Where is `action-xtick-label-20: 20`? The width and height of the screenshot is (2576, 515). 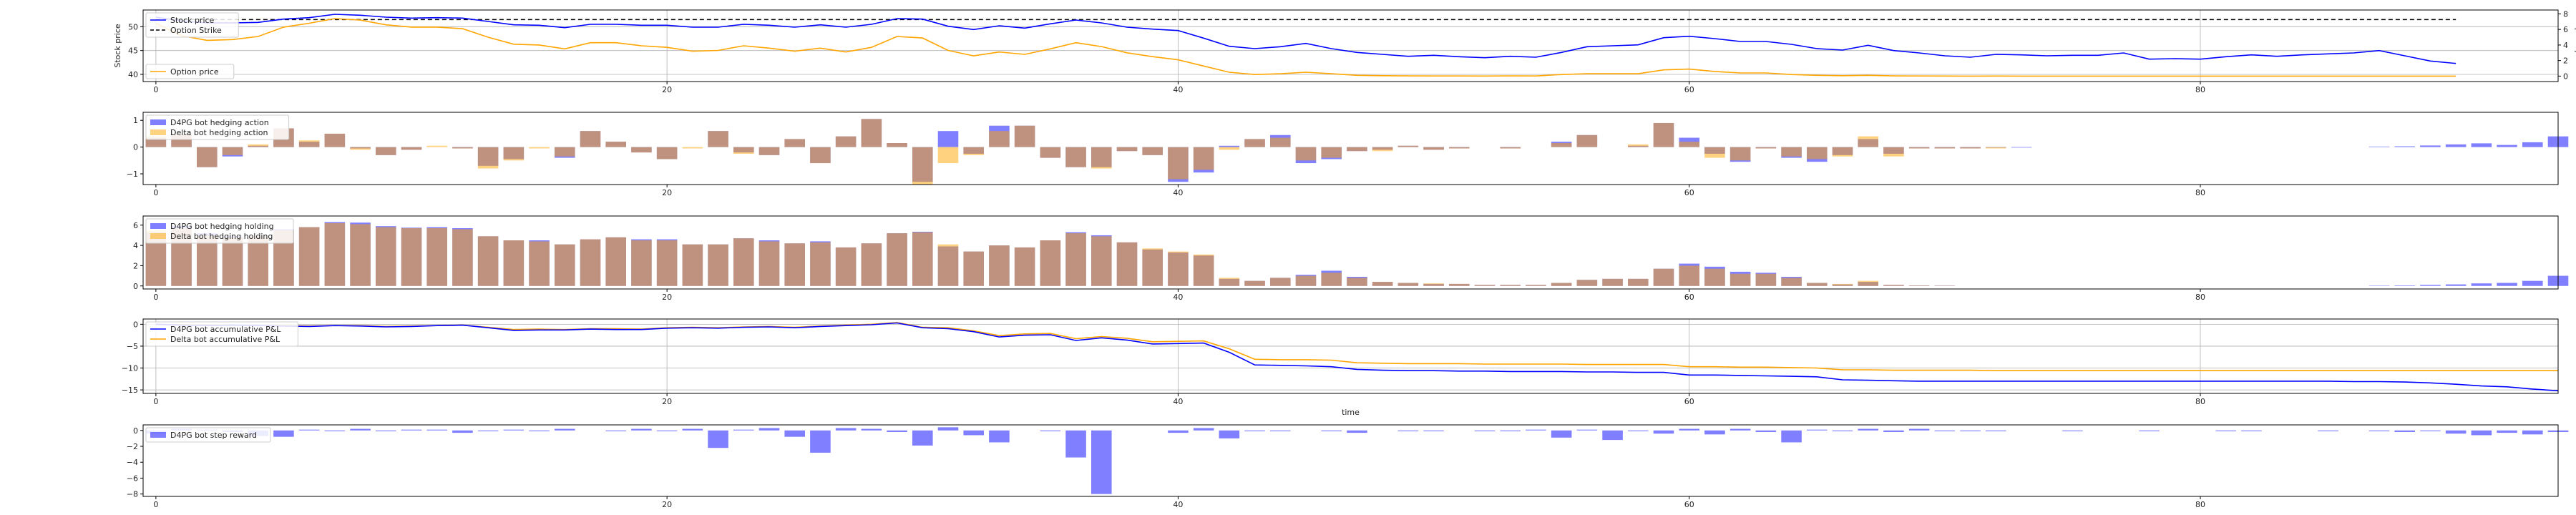
action-xtick-label-20: 20 is located at coordinates (667, 192).